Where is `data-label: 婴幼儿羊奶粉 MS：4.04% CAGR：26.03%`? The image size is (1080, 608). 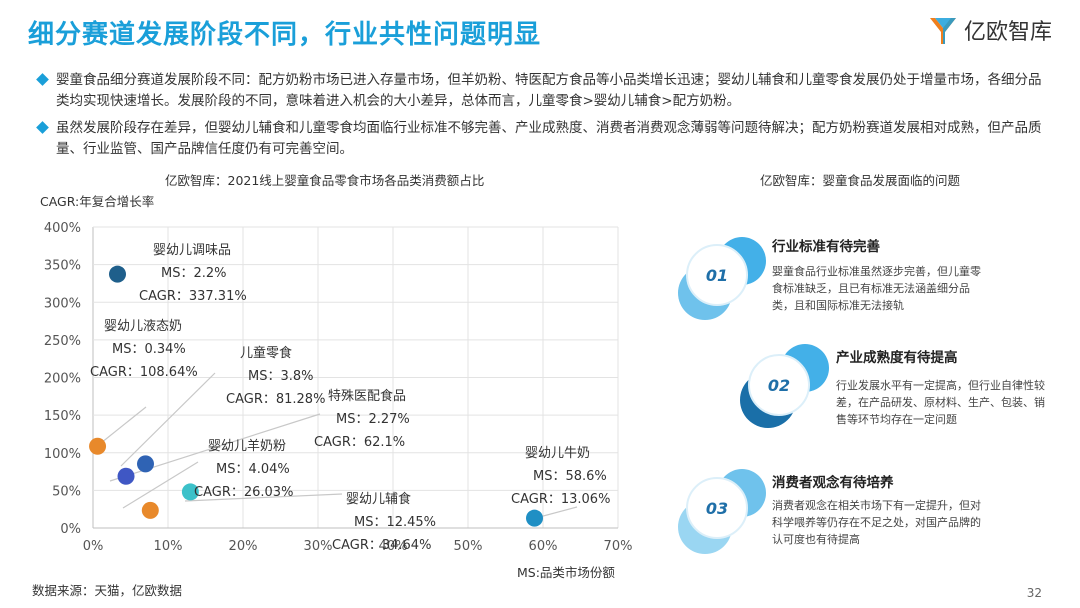
data-label: 婴幼儿羊奶粉 MS：4.04% CAGR：26.03% is located at coordinates (243, 469).